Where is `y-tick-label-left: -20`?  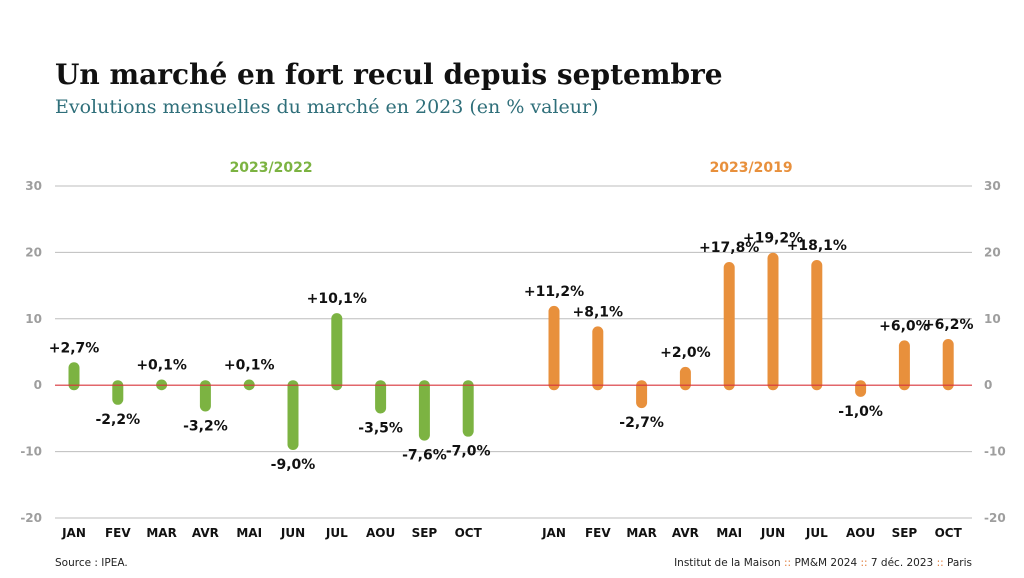
y-tick-label-left: -20 is located at coordinates (31, 518).